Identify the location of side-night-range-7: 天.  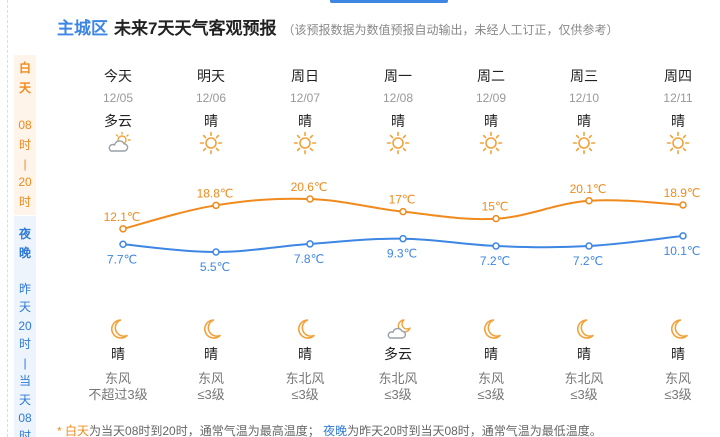
(24, 400).